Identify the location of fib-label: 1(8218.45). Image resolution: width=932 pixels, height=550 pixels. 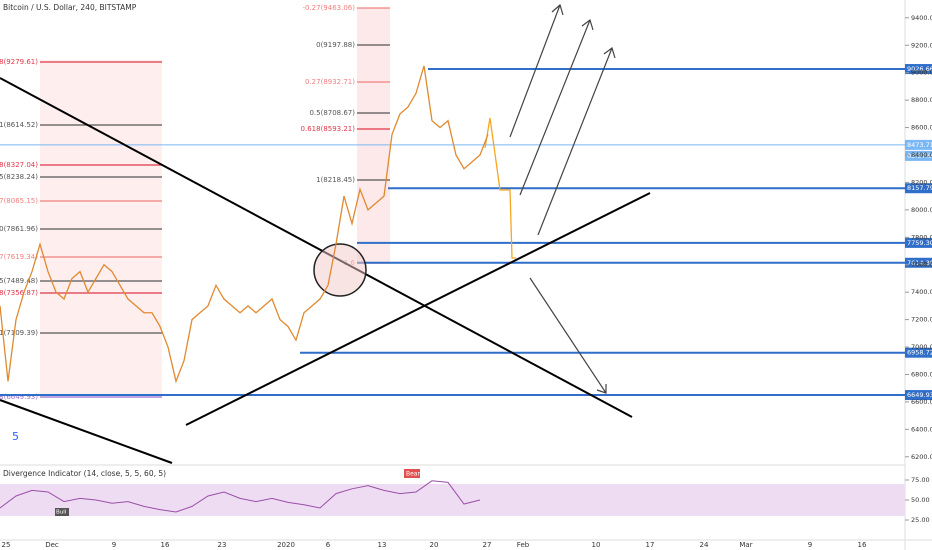
(335, 180).